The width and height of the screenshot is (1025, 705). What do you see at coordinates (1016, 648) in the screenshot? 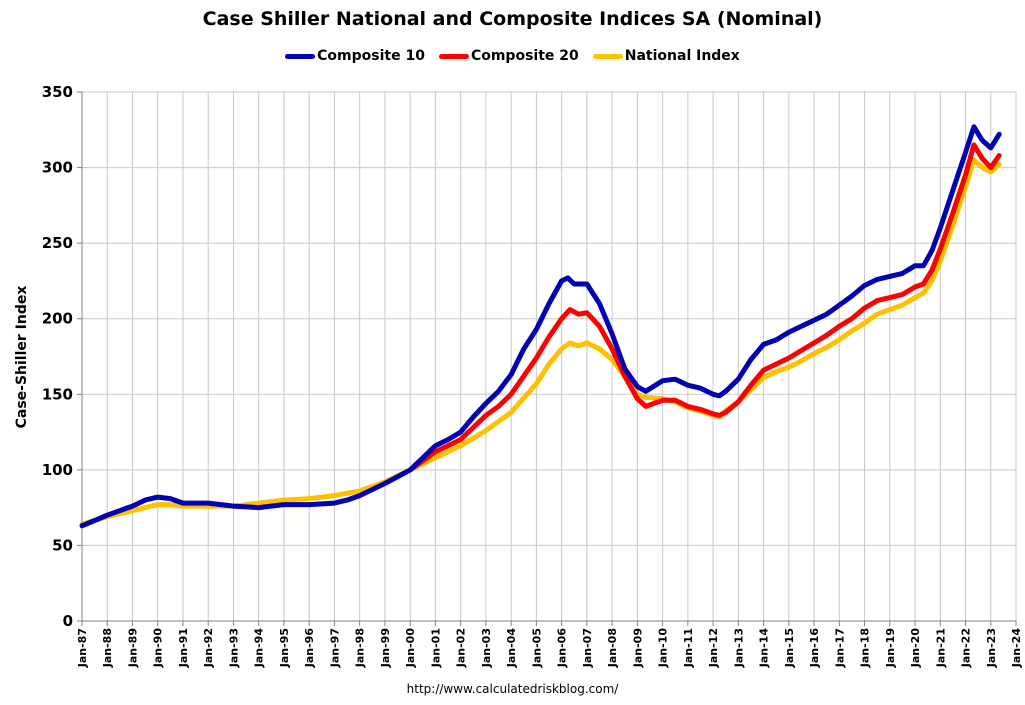
I see `x-tick-label: Jan-24` at bounding box center [1016, 648].